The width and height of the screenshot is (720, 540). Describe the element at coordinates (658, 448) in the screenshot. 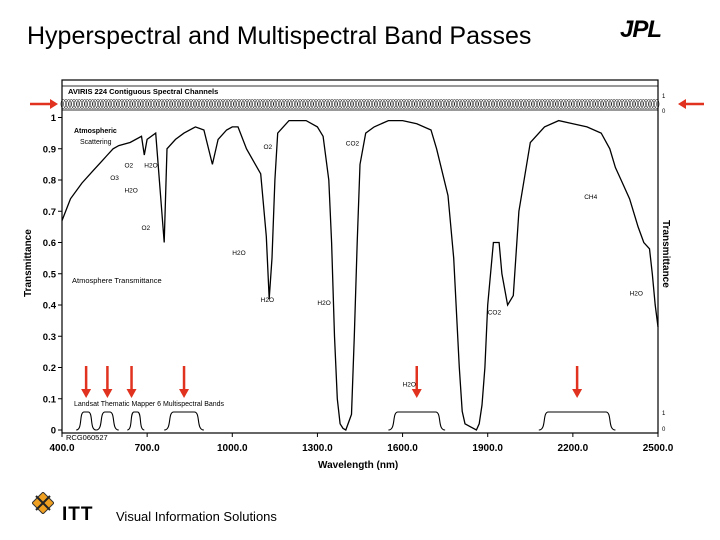

I see `x-tick-label: 2500.0` at that location.